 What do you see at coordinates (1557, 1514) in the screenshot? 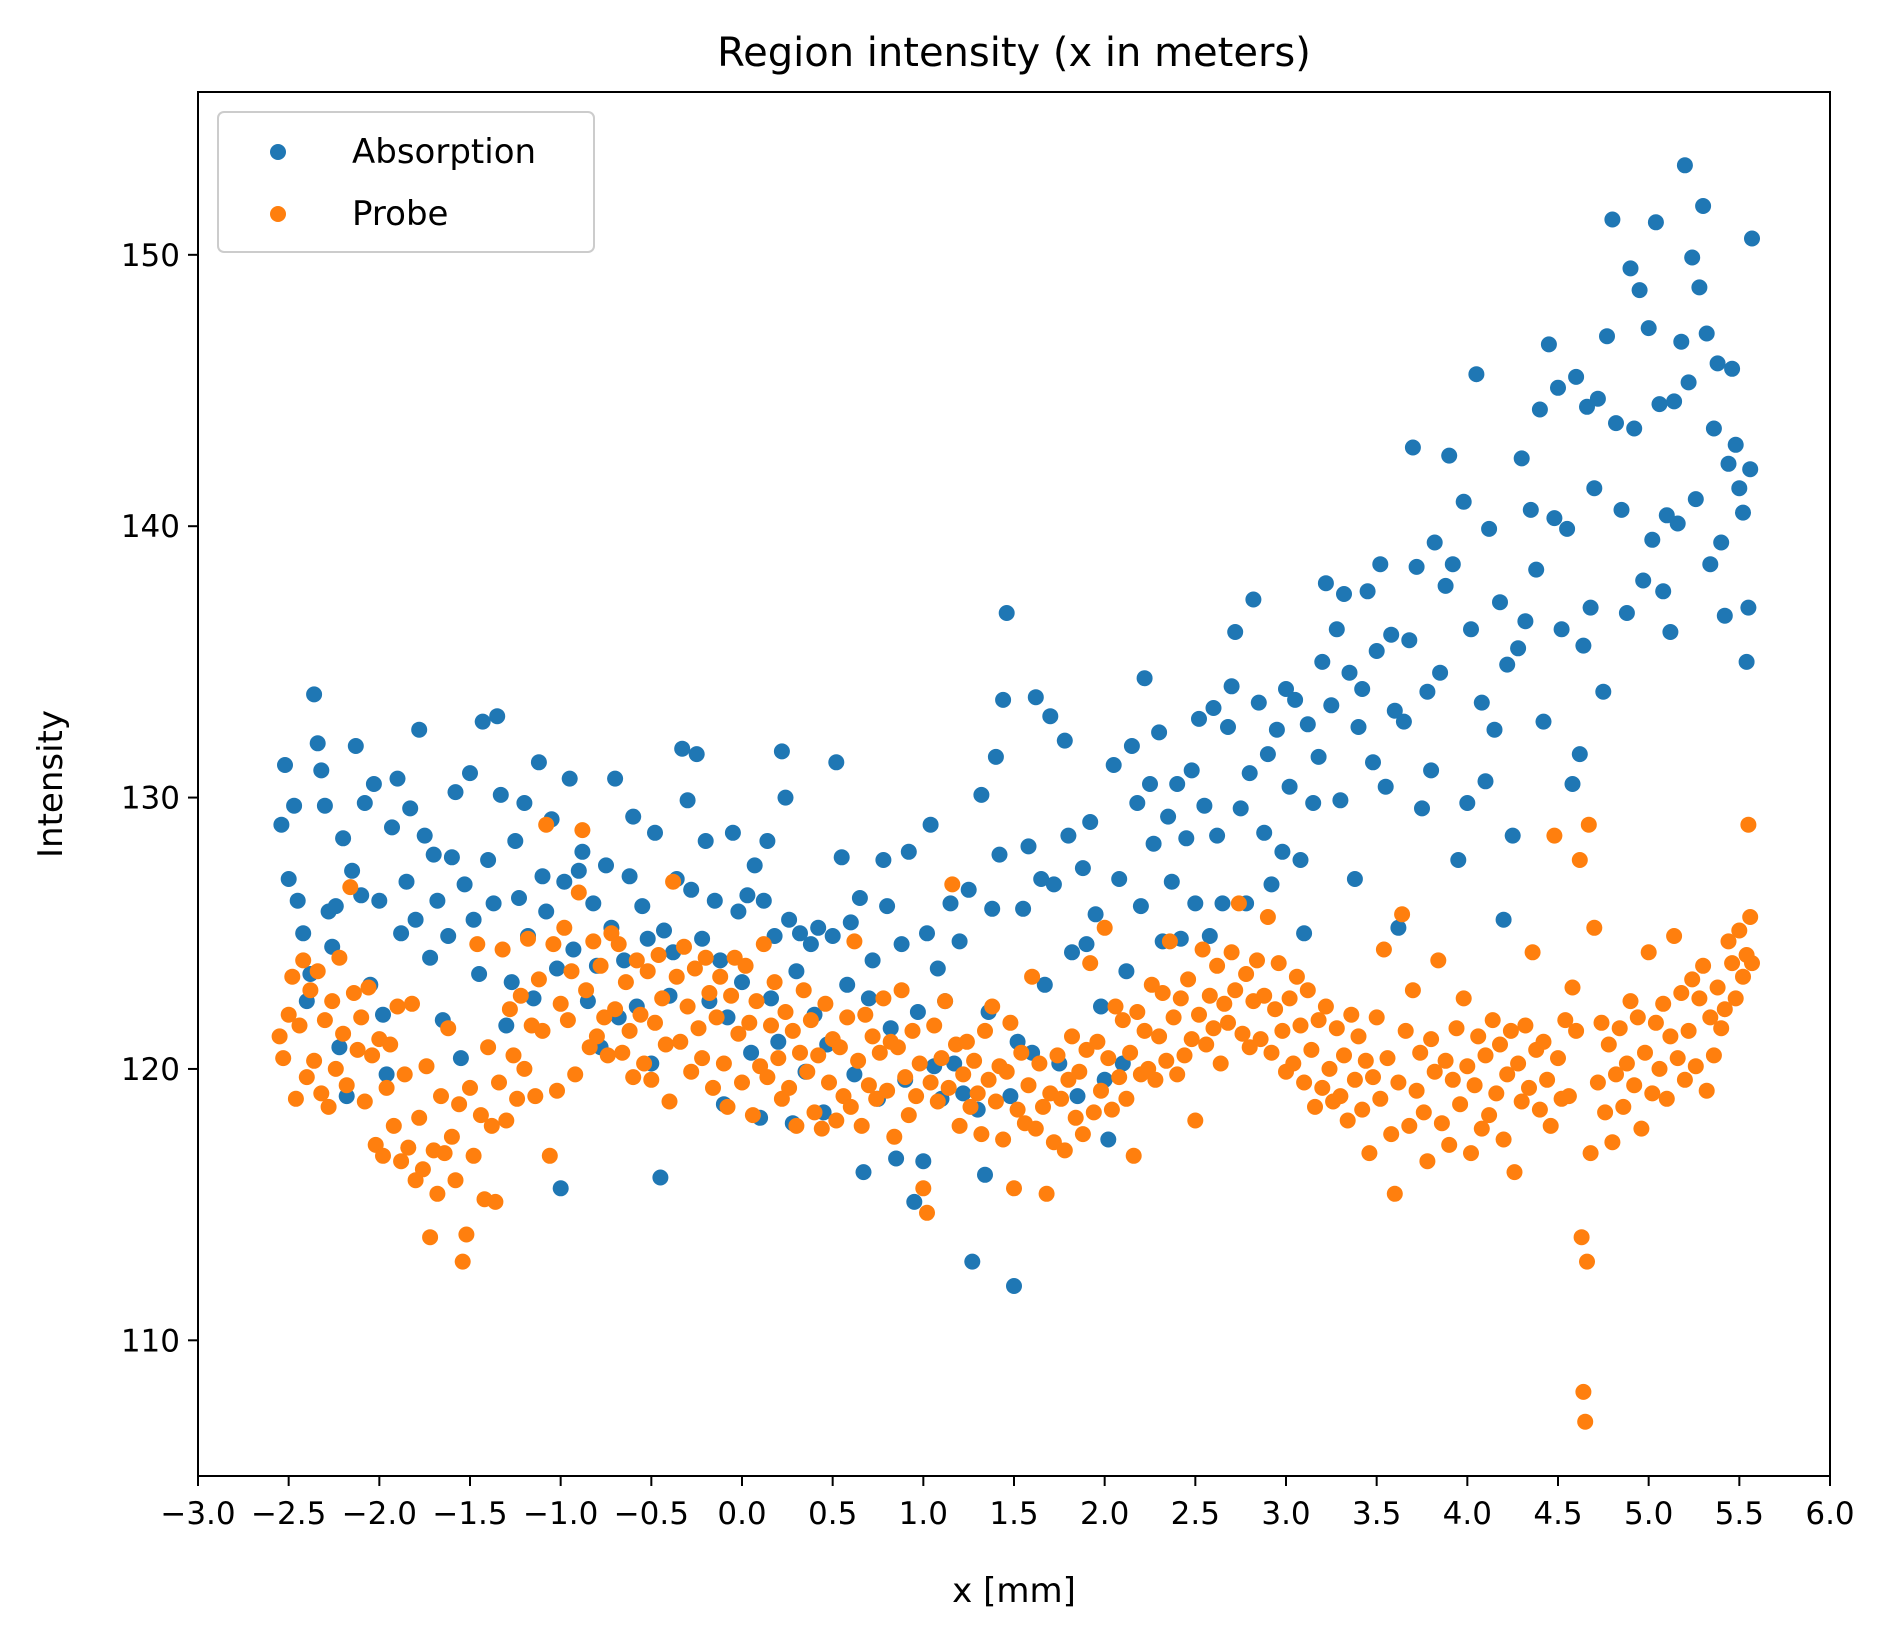
I see `x-tick-label-15: 4.5` at bounding box center [1557, 1514].